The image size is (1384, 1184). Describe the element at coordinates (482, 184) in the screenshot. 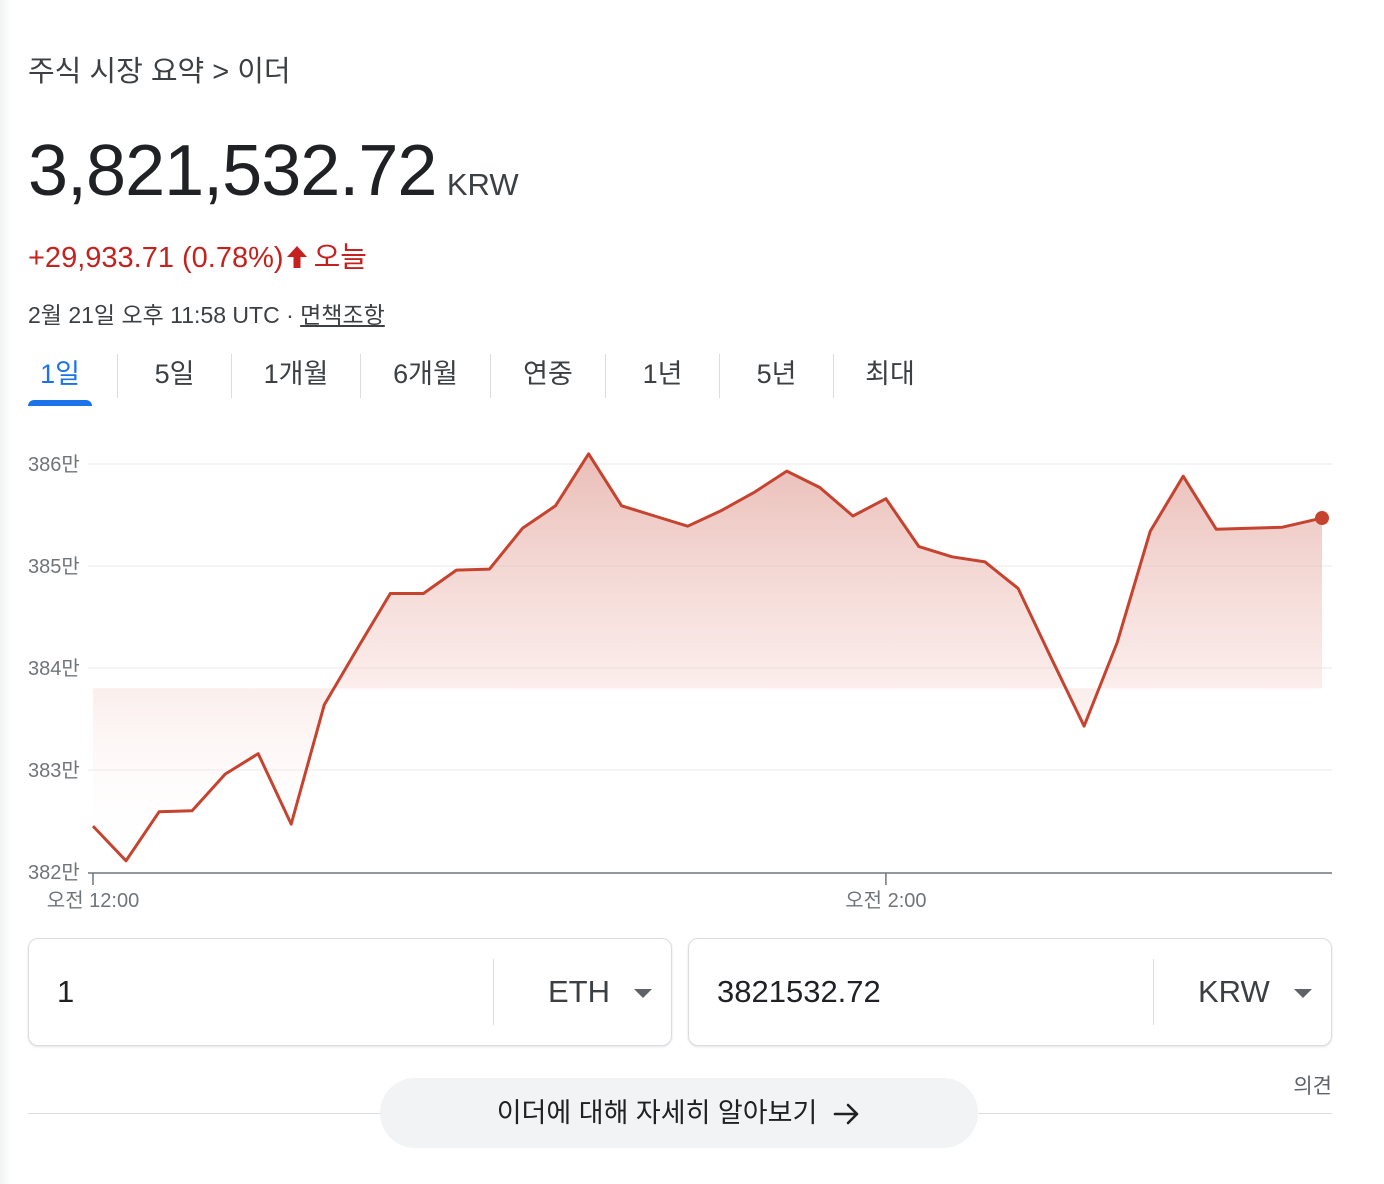

I see `price-currency: KRW` at that location.